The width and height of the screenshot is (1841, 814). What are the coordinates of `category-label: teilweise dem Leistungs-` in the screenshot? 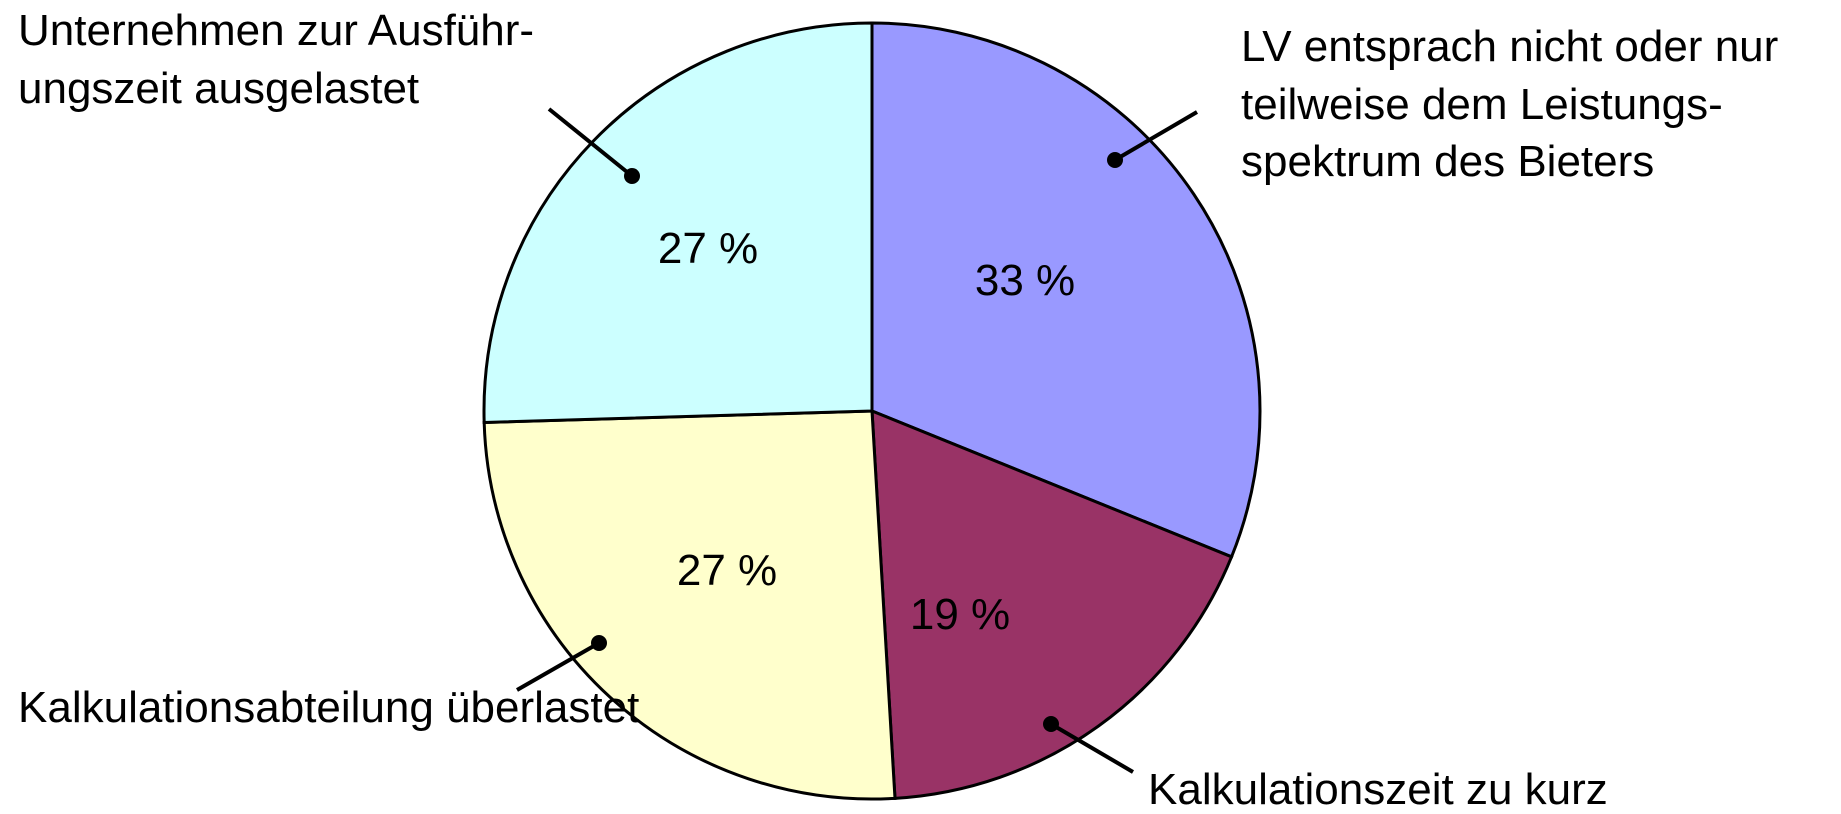 It's located at (1482, 104).